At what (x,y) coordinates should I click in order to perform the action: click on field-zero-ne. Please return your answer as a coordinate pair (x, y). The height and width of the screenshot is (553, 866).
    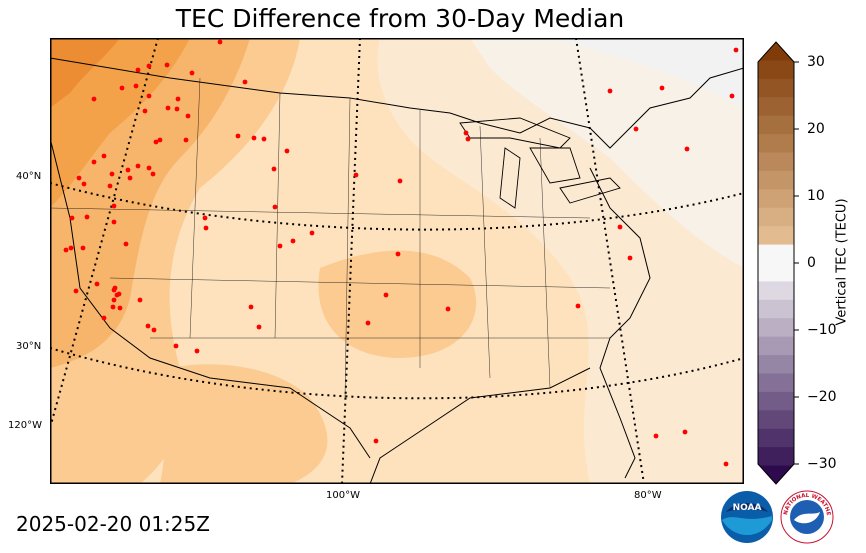
    Looking at the image, I should click on (647, 73).